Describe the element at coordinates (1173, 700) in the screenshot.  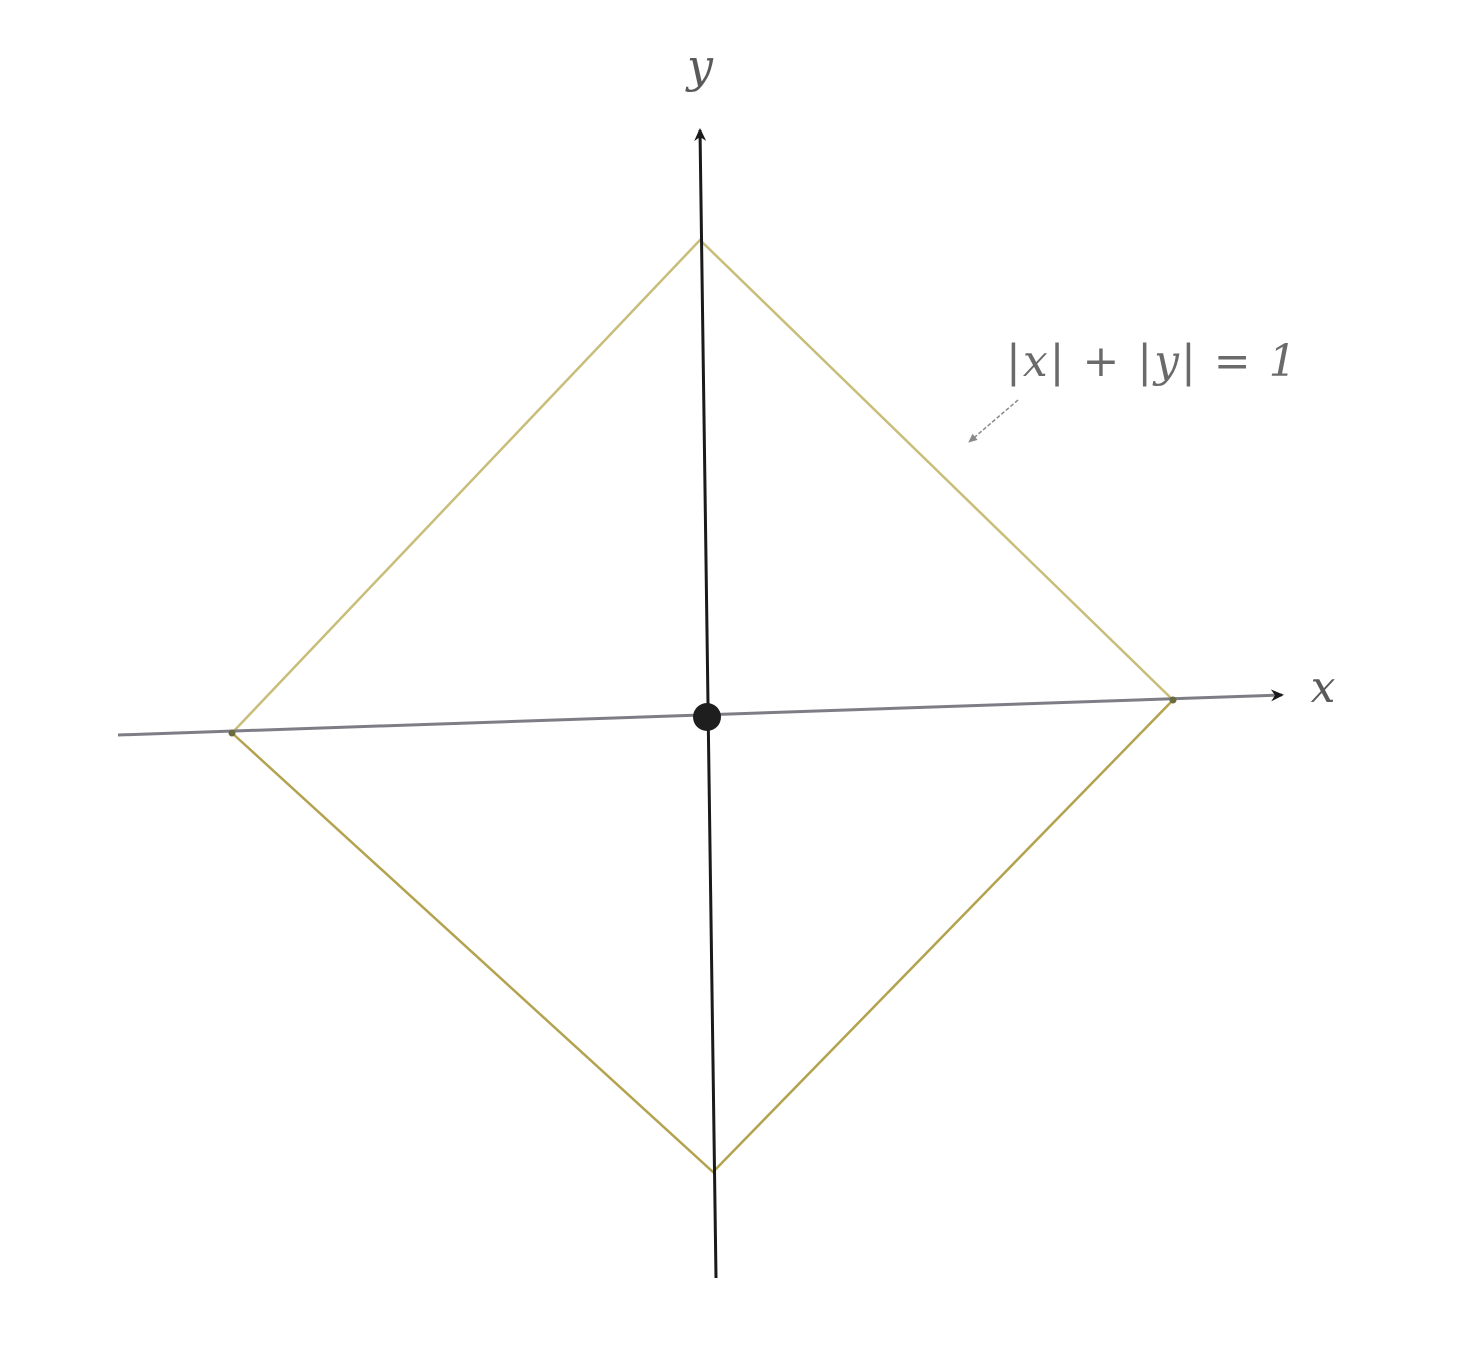
I see `vertex-right` at that location.